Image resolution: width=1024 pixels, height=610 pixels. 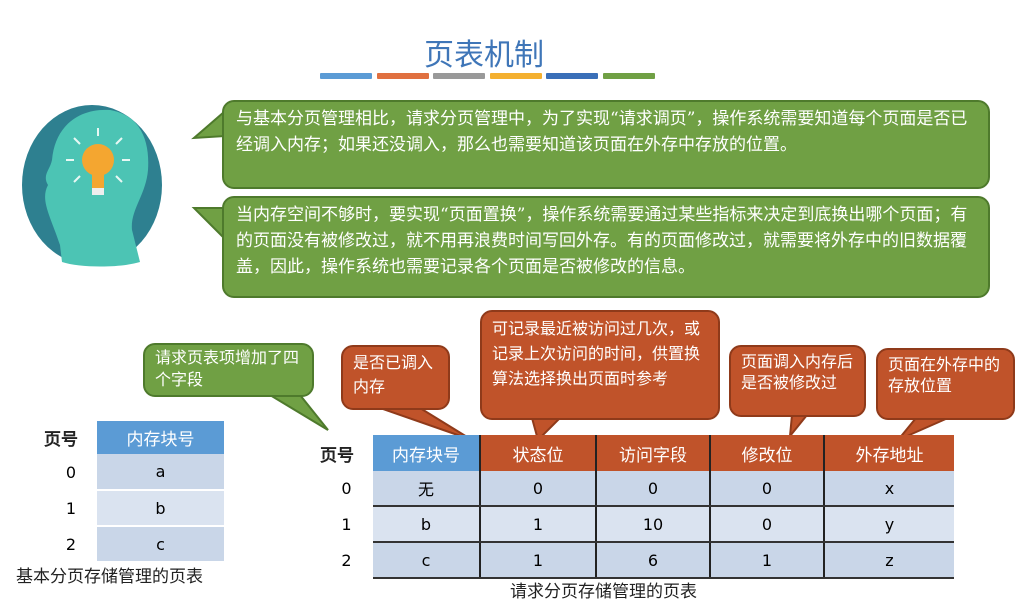 I want to click on frame-cell: b, so click(x=160, y=508).